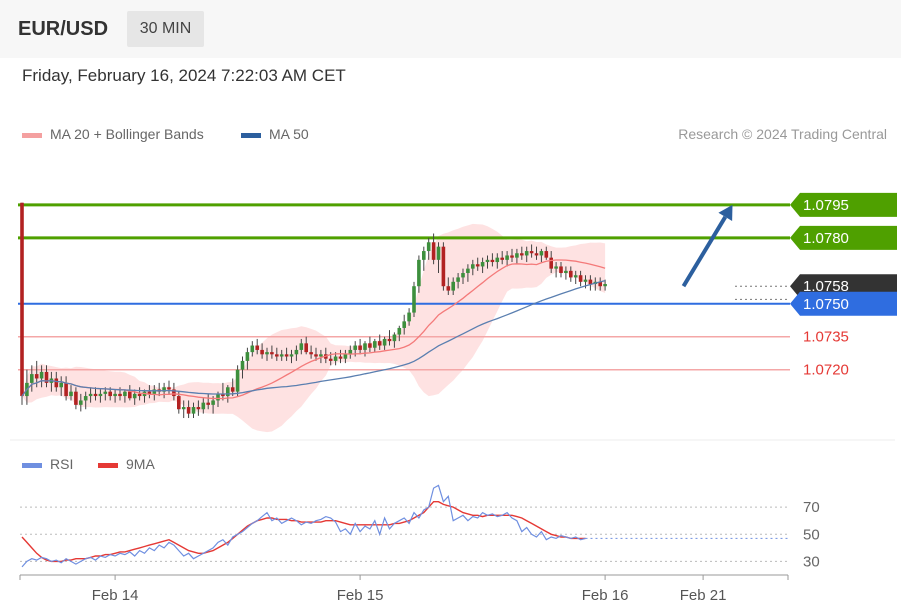  I want to click on x-tick-label: Feb 21, so click(703, 595).